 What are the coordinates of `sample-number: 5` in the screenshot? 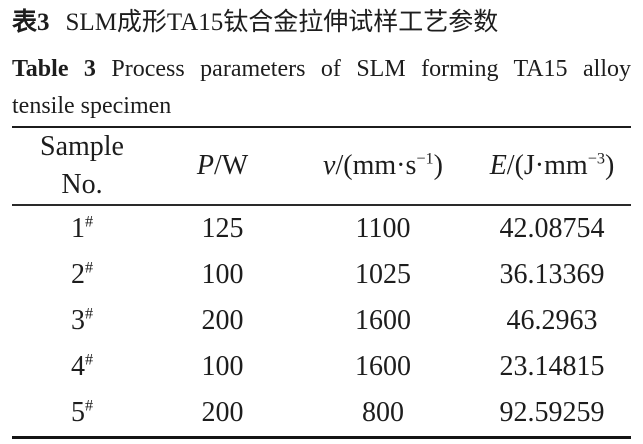 It's located at (77, 412).